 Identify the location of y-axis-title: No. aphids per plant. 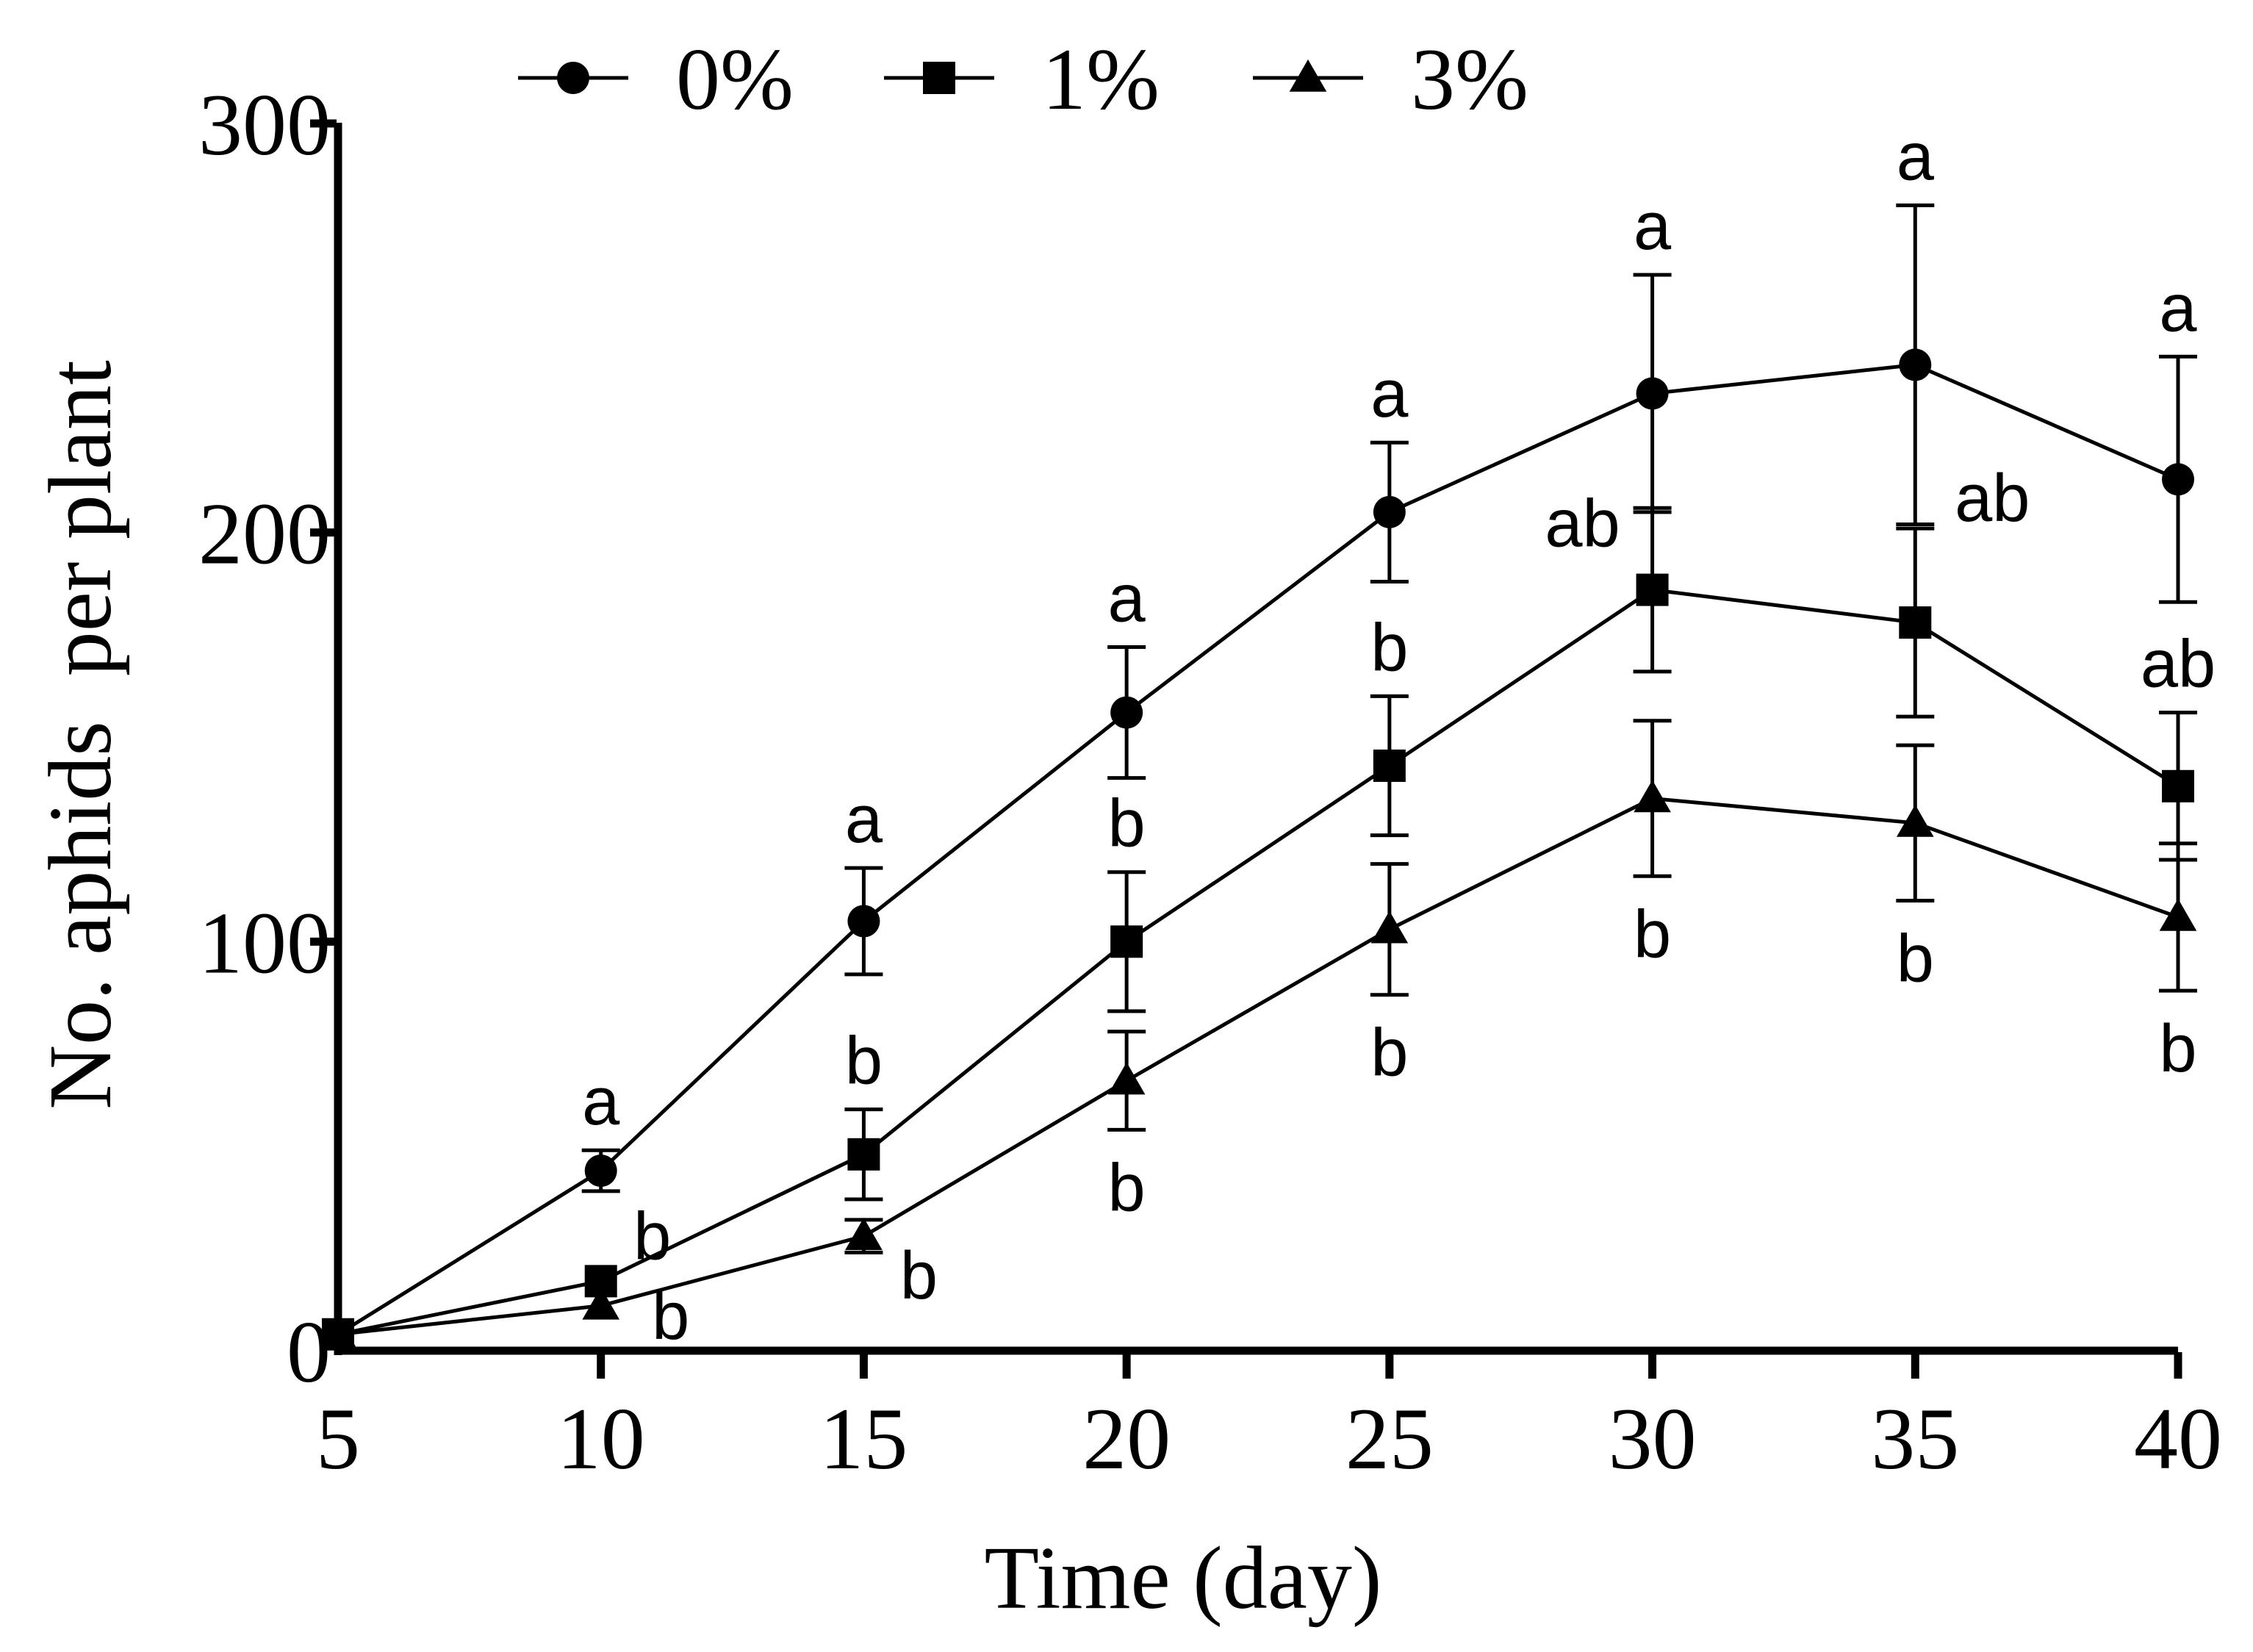
(80, 735).